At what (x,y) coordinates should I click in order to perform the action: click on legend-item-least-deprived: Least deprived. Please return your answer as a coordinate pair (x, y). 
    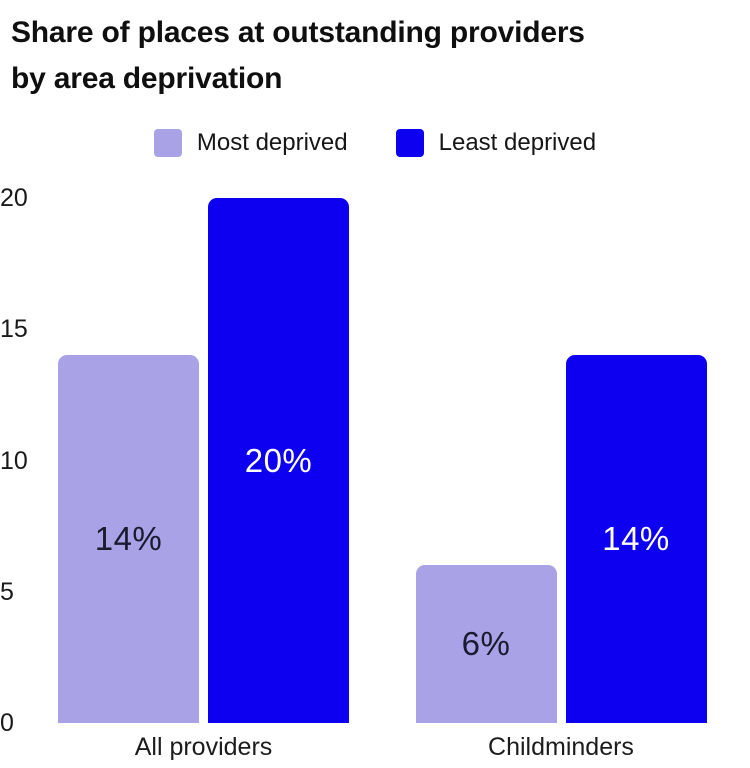
    Looking at the image, I should click on (496, 143).